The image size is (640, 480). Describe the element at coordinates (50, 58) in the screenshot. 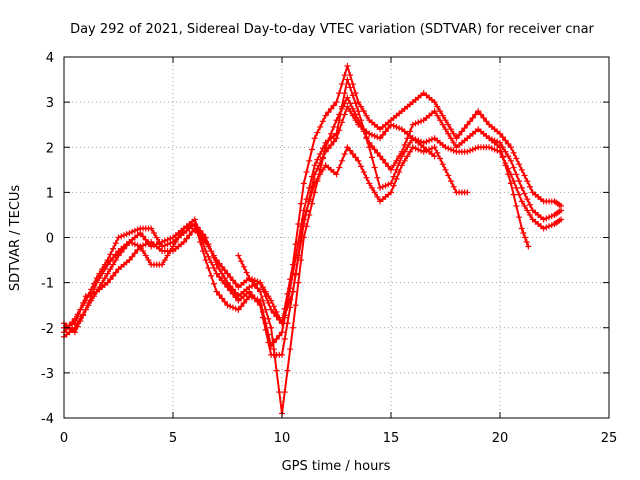

I see `y-tick-label: 4` at that location.